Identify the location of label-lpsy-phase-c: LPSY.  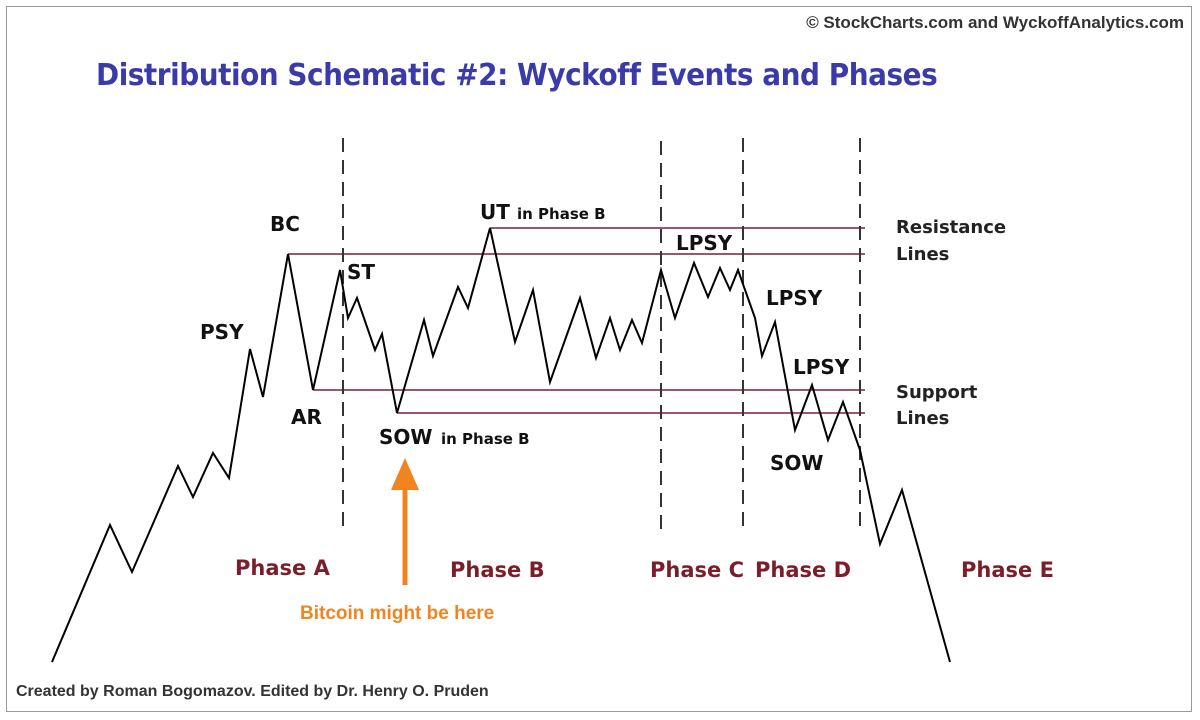
(704, 243).